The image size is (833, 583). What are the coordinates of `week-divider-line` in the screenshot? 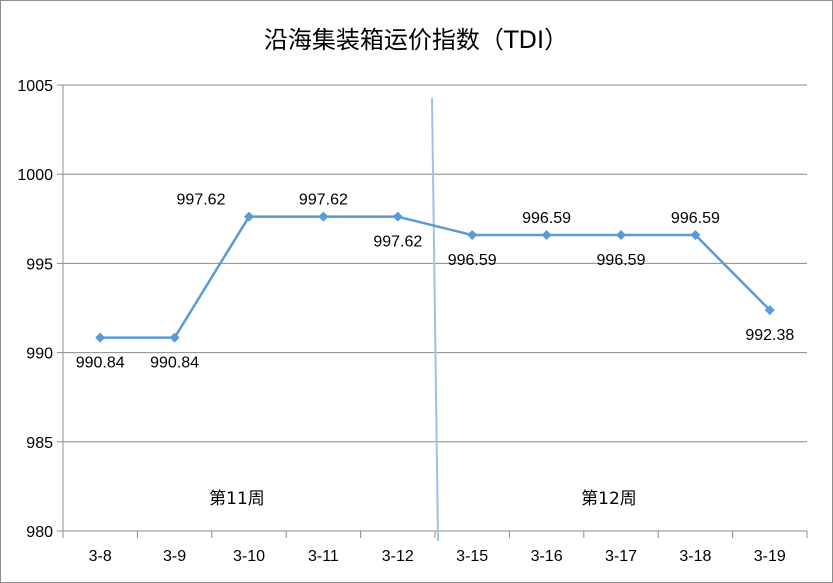 It's located at (435, 319).